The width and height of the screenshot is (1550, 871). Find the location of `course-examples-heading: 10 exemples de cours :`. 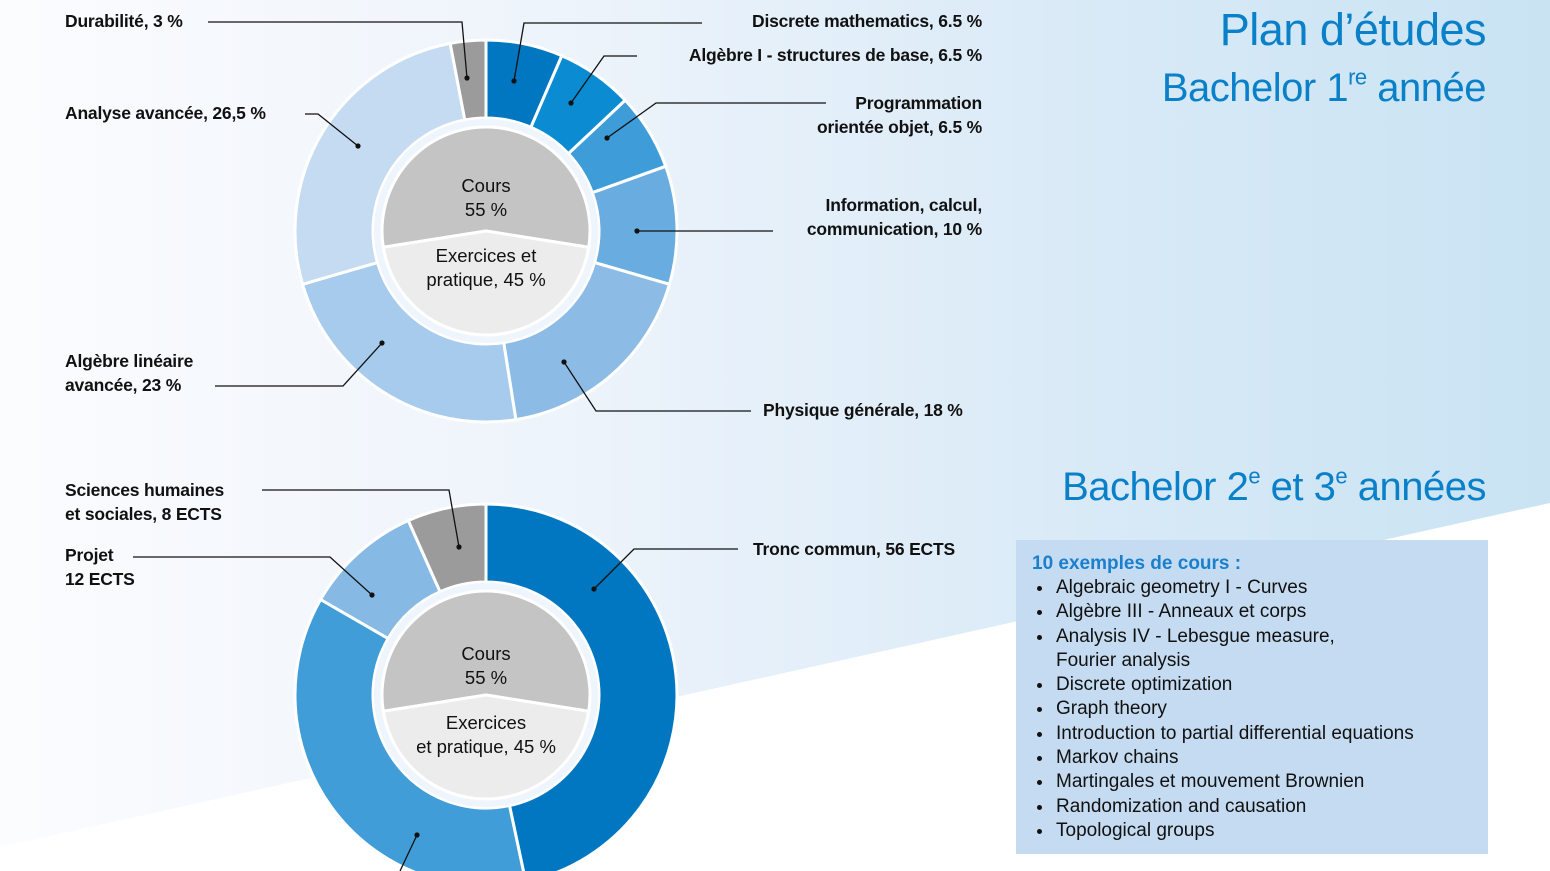

course-examples-heading: 10 exemples de cours : is located at coordinates (1137, 563).